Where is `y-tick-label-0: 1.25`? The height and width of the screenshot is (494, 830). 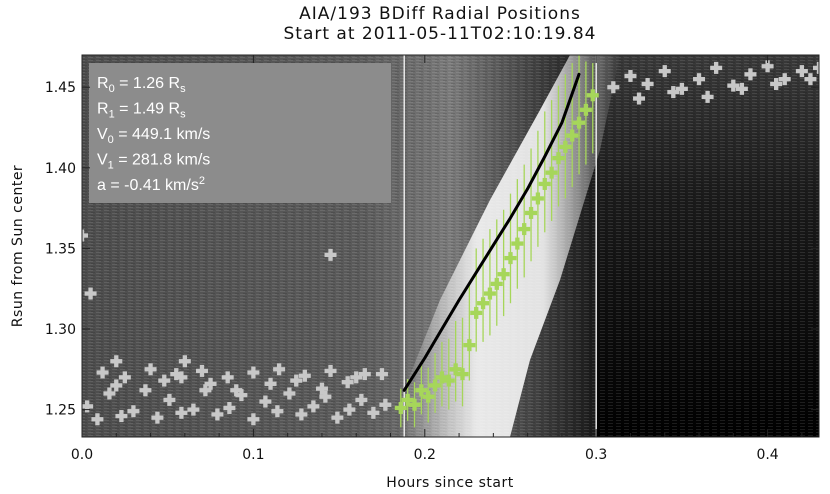 y-tick-label-0: 1.25 is located at coordinates (60, 411).